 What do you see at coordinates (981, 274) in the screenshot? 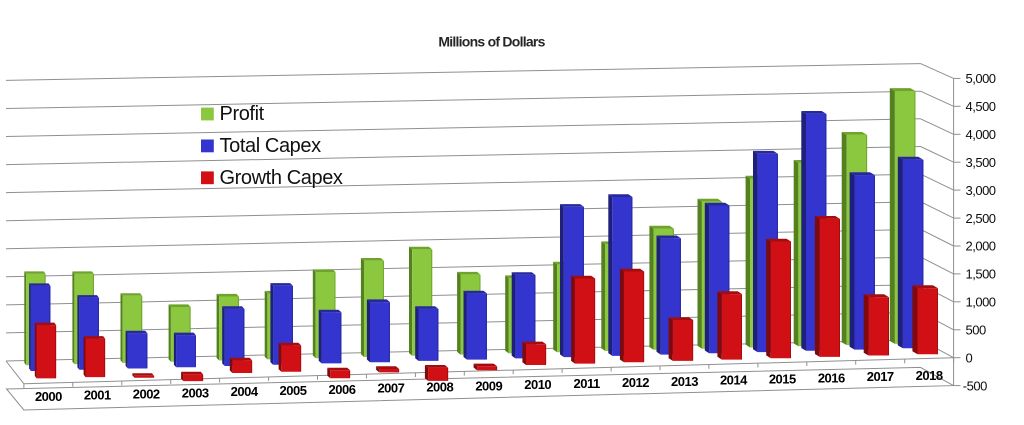
I see `svg-text: 1,500` at bounding box center [981, 274].